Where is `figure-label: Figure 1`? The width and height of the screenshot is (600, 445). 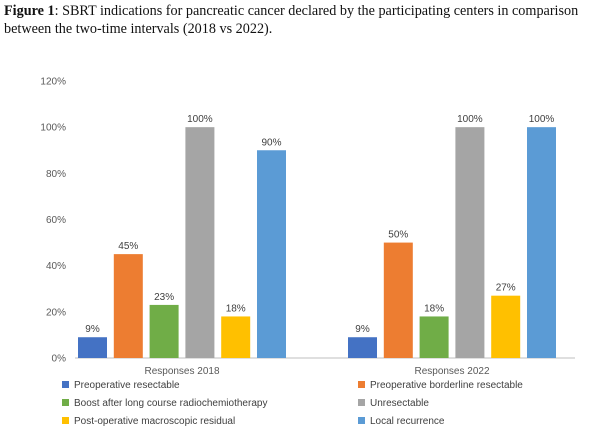 figure-label: Figure 1 is located at coordinates (29, 11).